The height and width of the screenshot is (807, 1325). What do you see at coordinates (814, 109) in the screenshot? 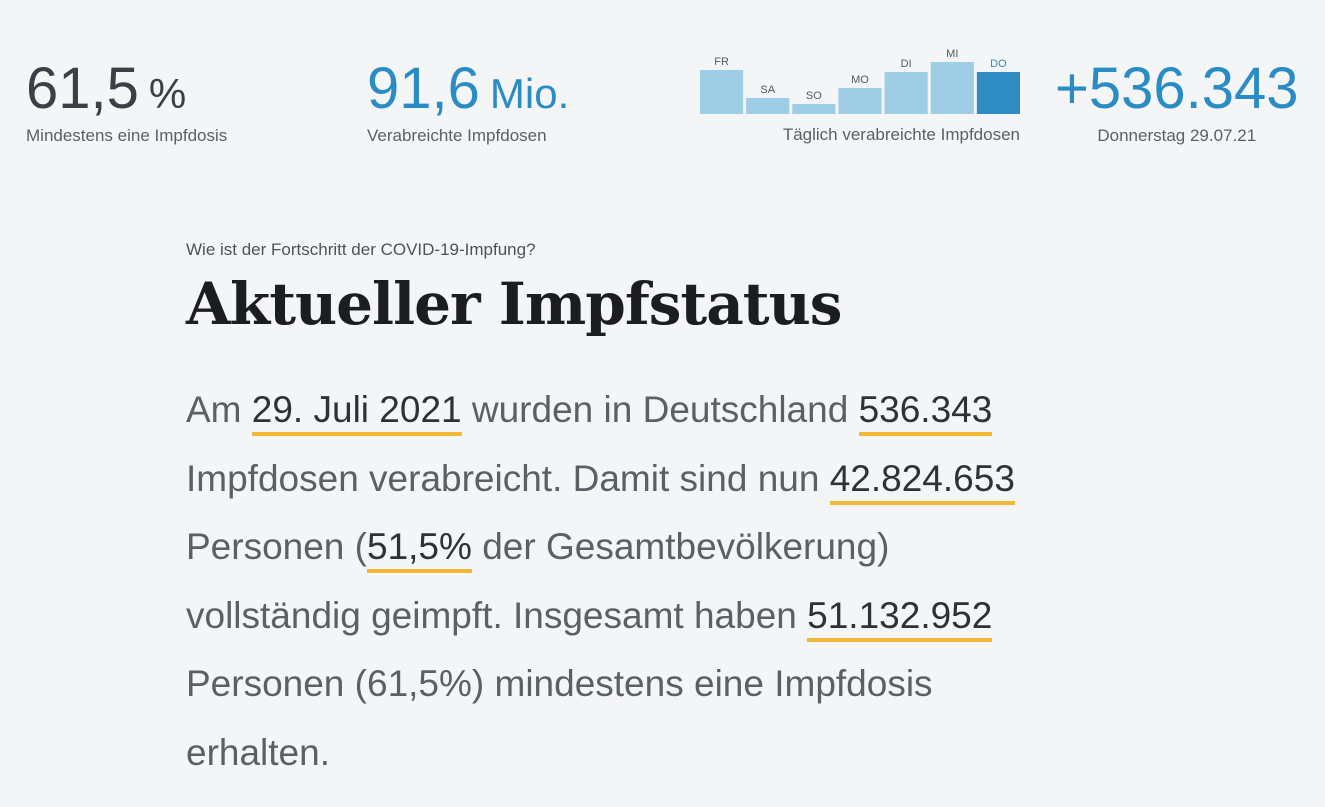
I see `bar-so` at bounding box center [814, 109].